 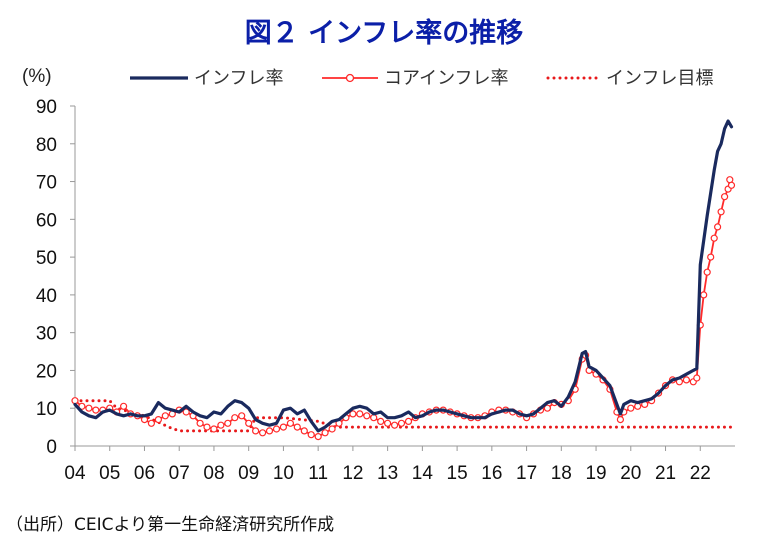 I want to click on x-tick-label: 05, so click(x=109, y=473).